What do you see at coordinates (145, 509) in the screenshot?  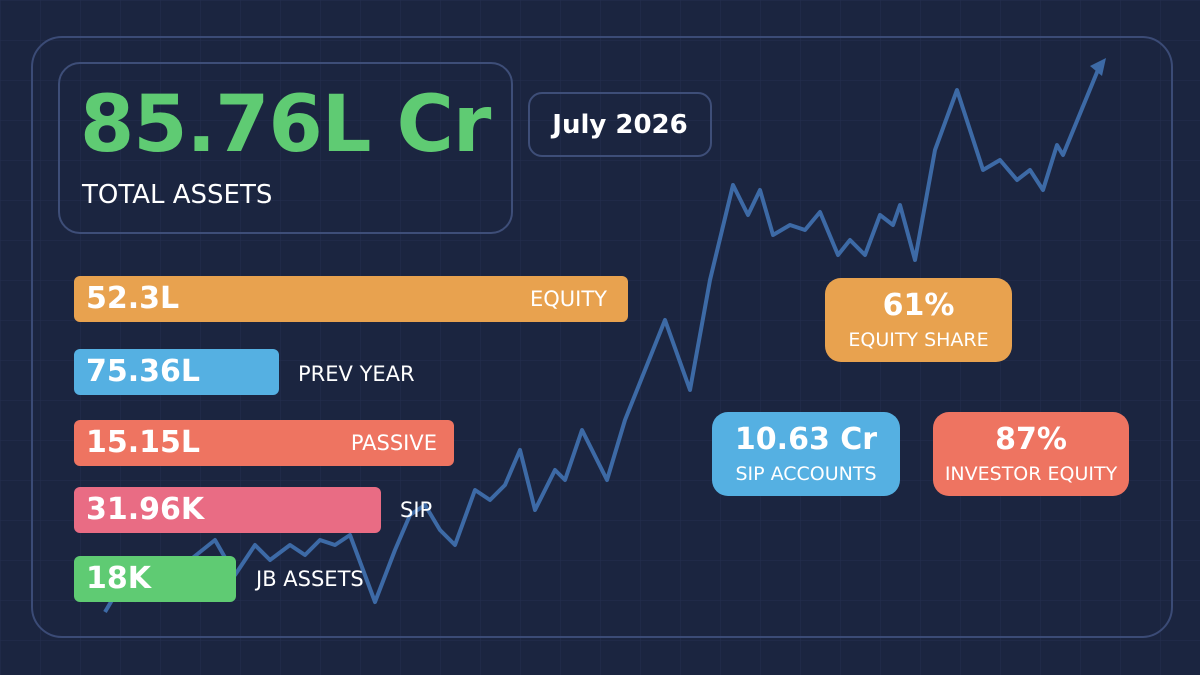 I see `metric-value: 31.96K` at bounding box center [145, 509].